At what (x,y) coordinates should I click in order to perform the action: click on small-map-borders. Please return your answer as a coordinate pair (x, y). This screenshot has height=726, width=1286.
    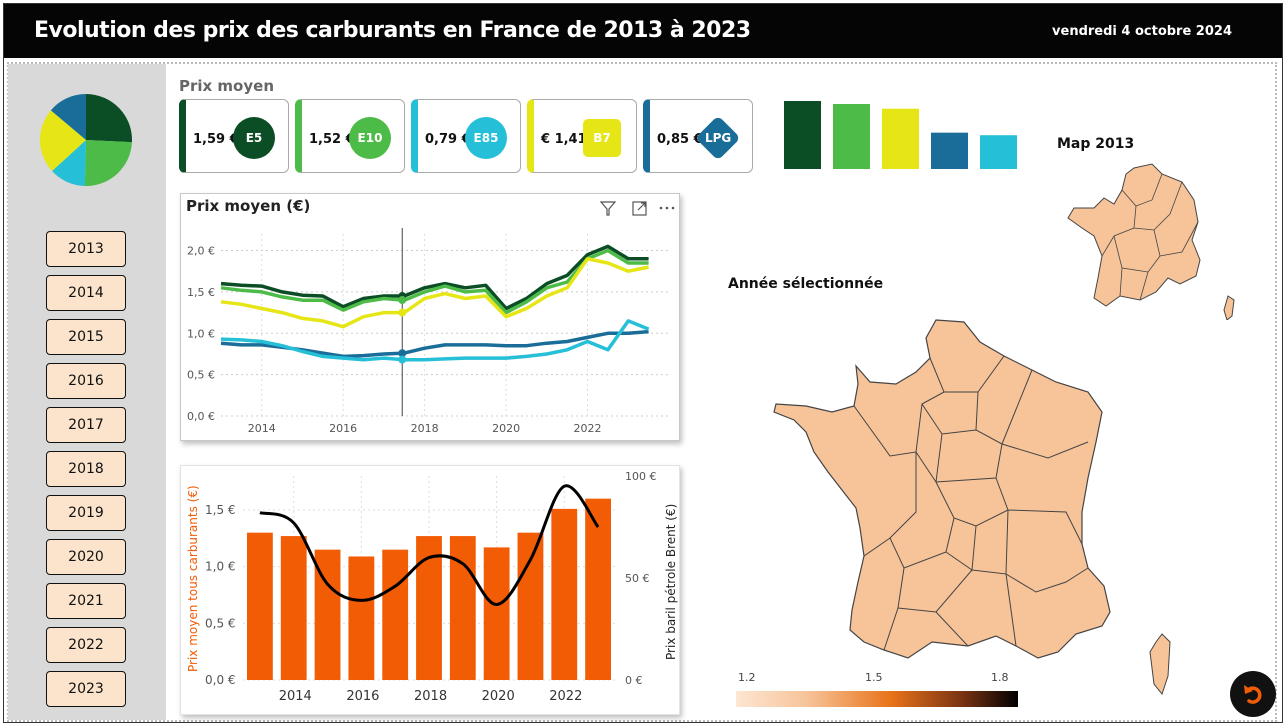
    Looking at the image, I should click on (1150, 237).